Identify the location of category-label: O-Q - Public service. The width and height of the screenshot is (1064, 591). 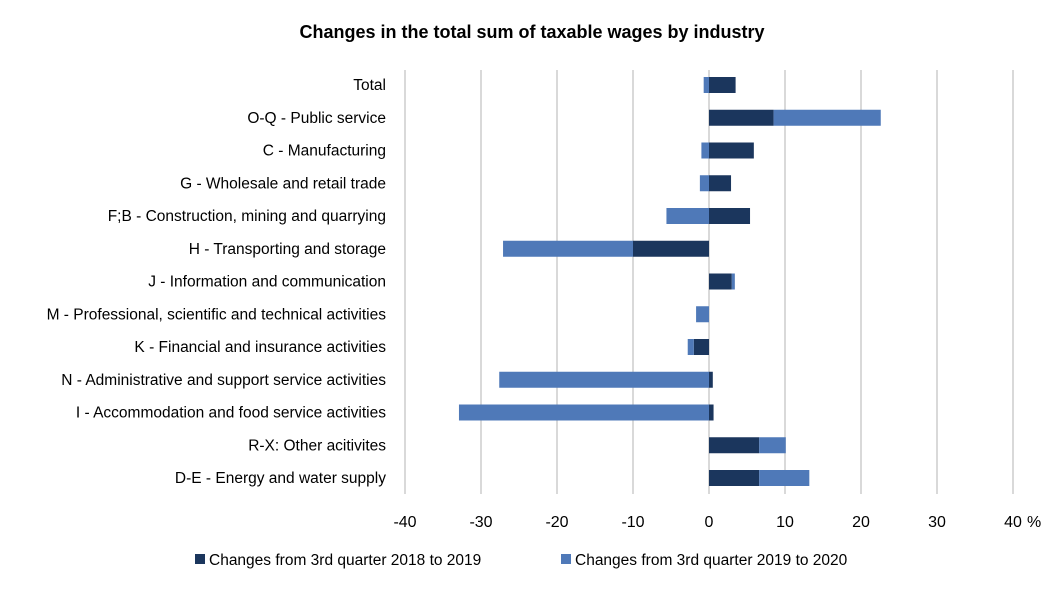
(316, 118).